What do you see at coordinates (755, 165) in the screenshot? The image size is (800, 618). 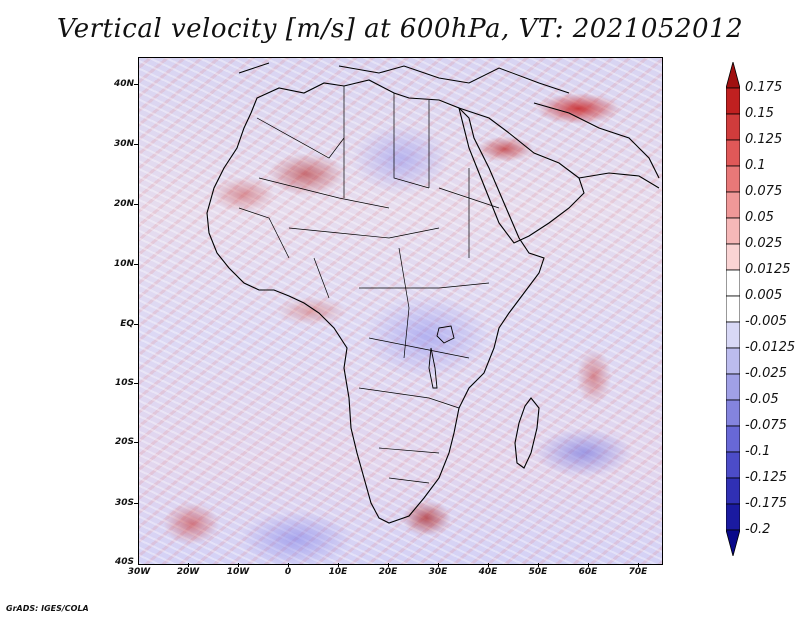 I see `colorbar-label-3: 0.1` at bounding box center [755, 165].